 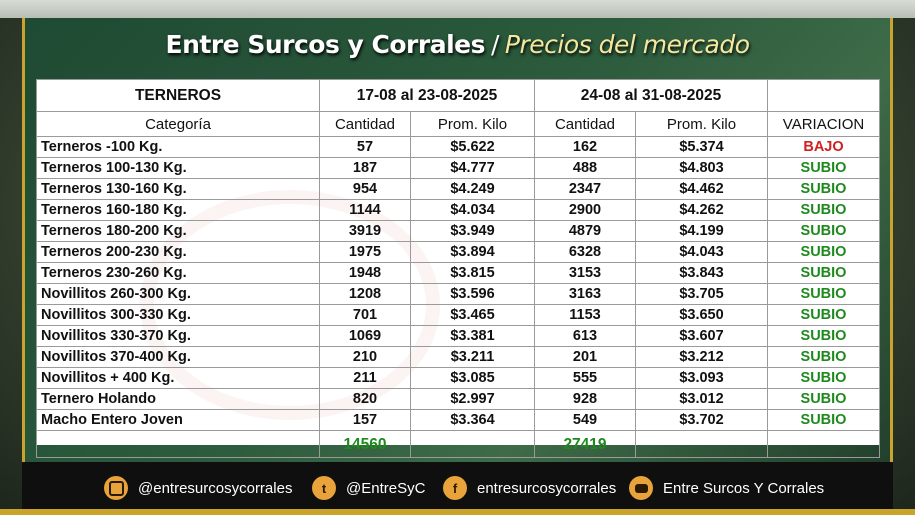 I want to click on price2-cell: $3.702, so click(x=701, y=420).